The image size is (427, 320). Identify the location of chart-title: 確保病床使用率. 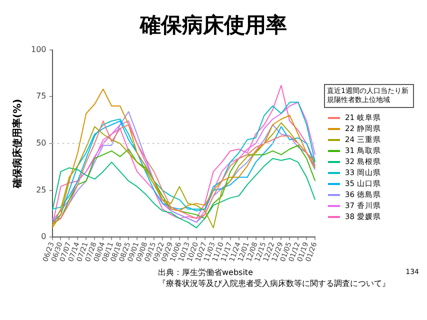
(213, 25).